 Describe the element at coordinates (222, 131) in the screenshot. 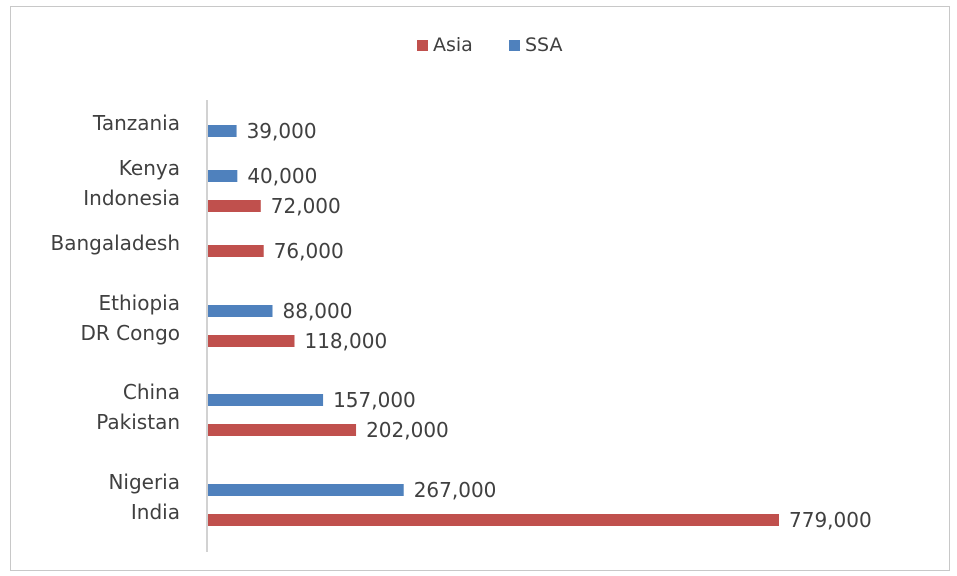

I see `bar-tanzania` at that location.